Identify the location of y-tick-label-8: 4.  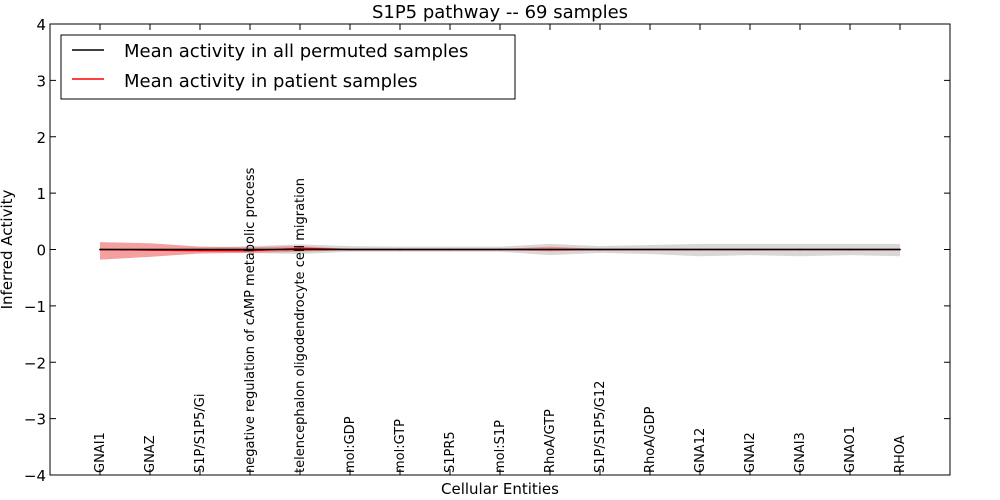
(41, 25).